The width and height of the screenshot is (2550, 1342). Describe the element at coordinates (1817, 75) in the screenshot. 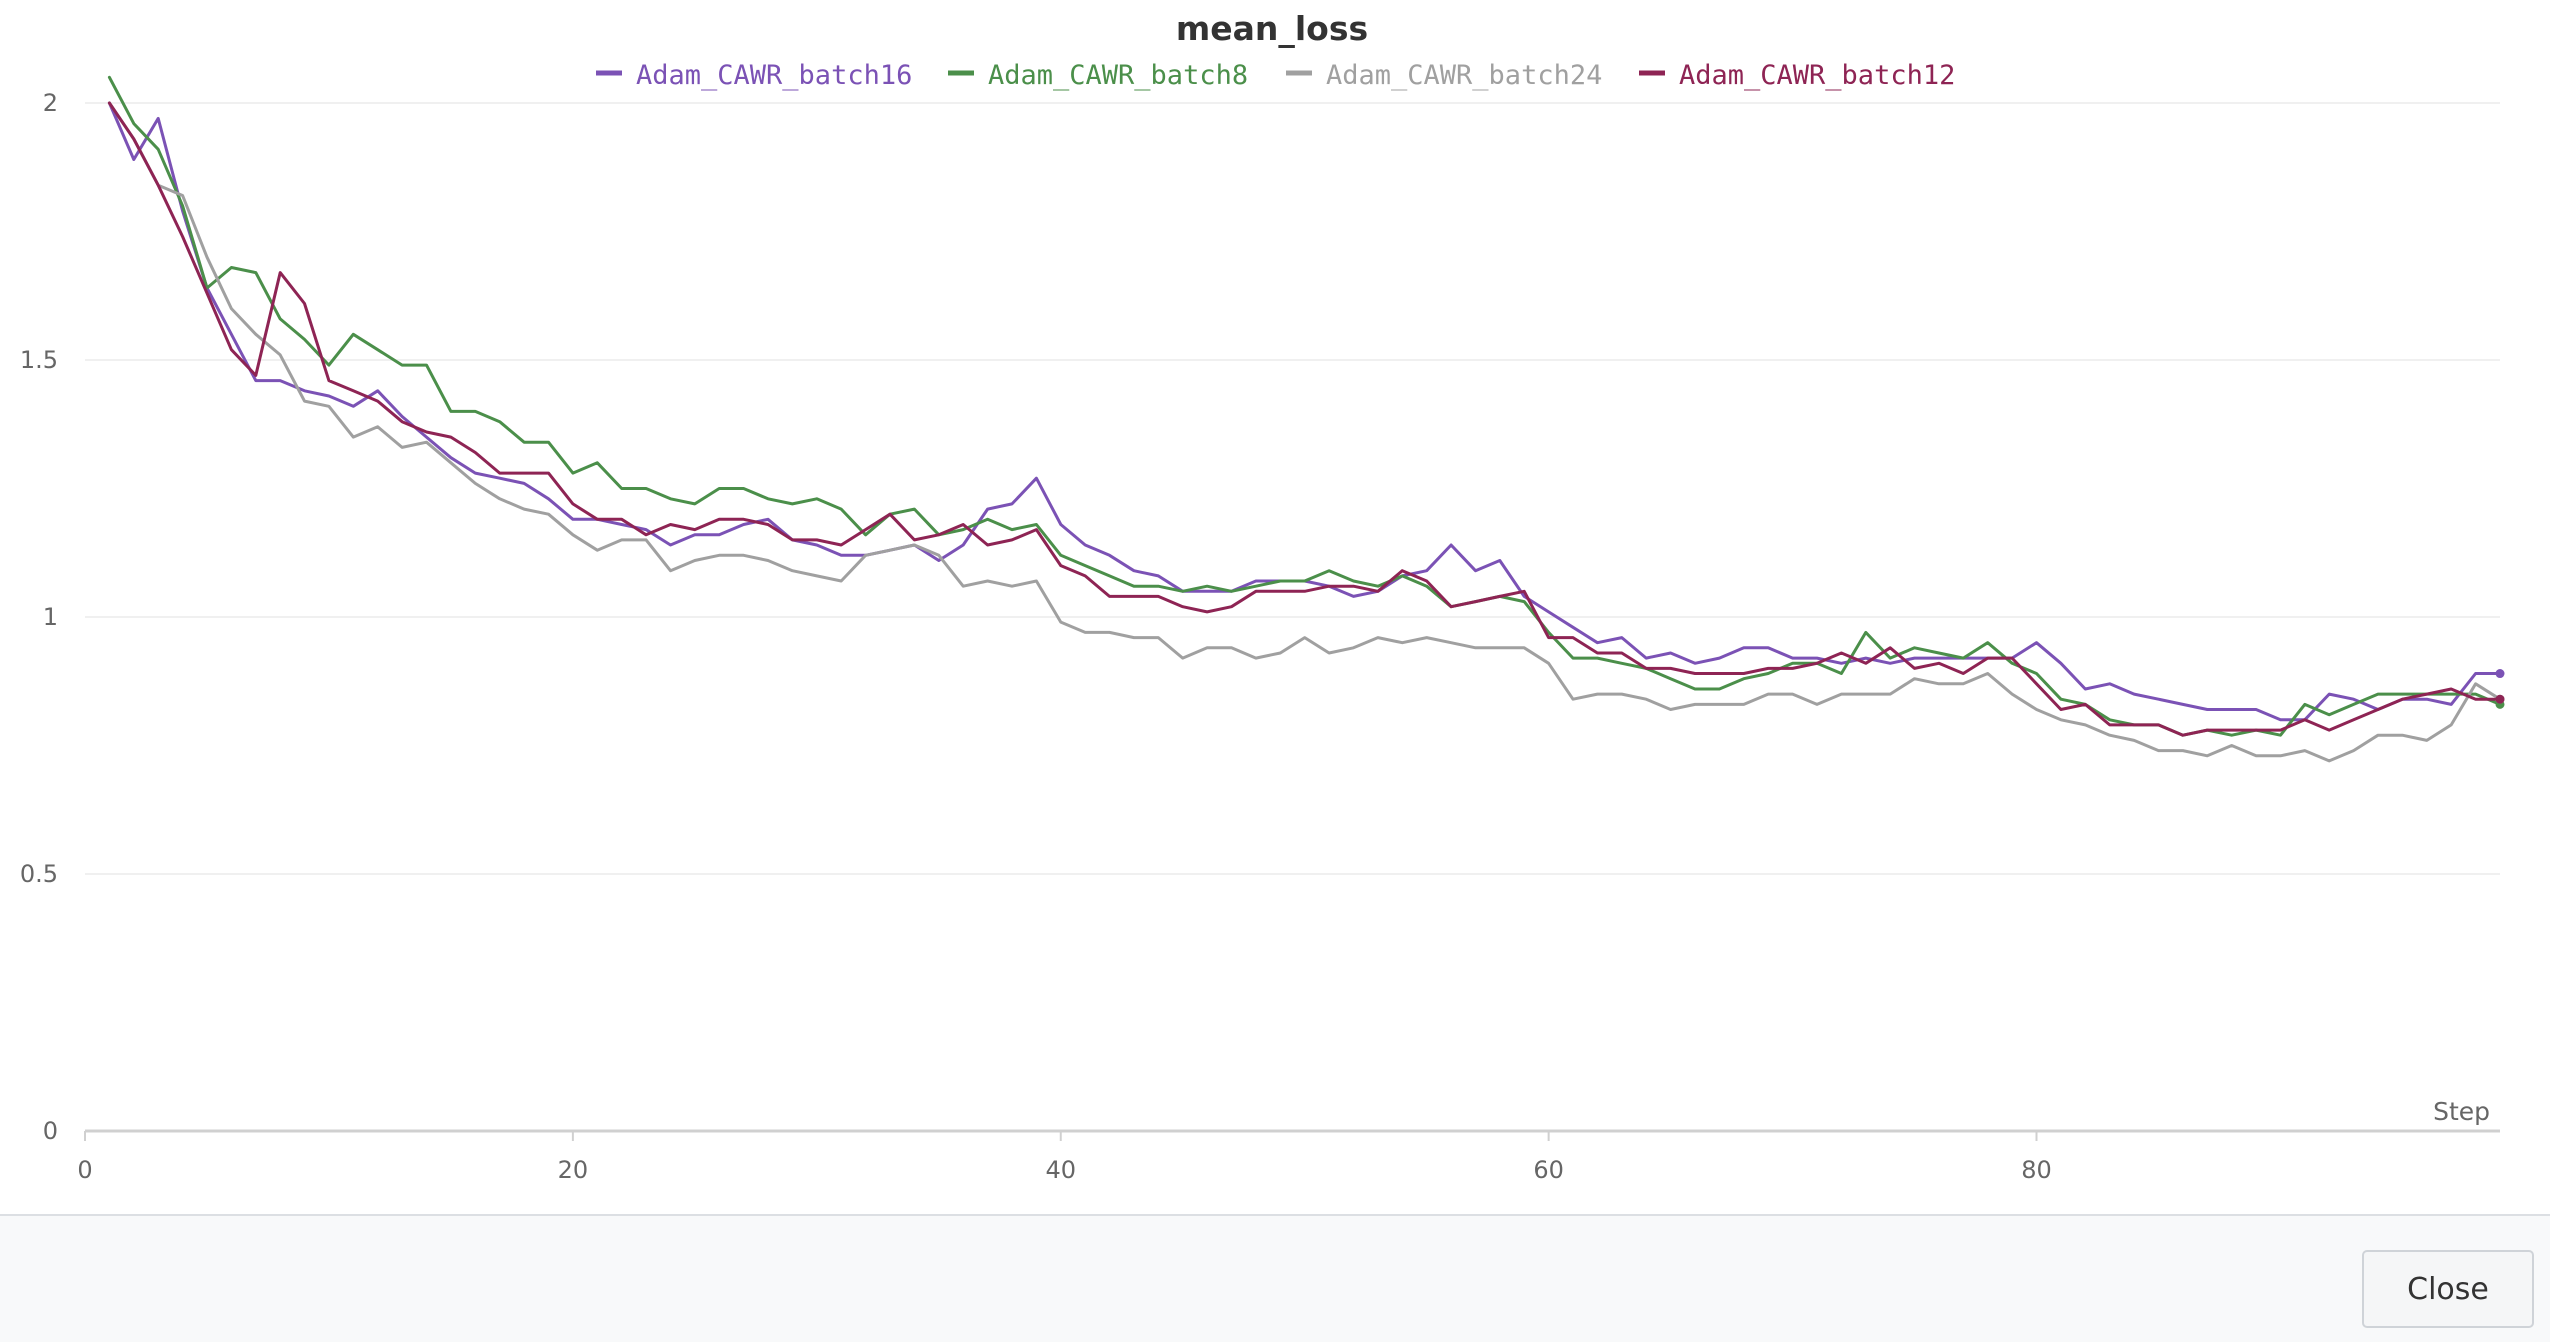

I see `legend-label: Adam_CAWR_batch12` at that location.